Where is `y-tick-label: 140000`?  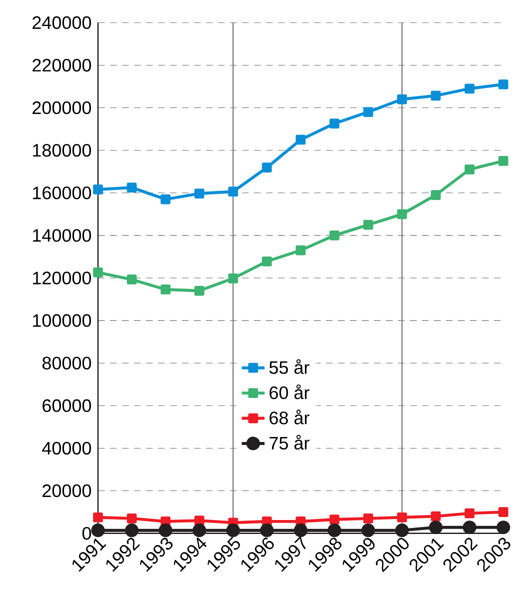
y-tick-label: 140000 is located at coordinates (62, 235).